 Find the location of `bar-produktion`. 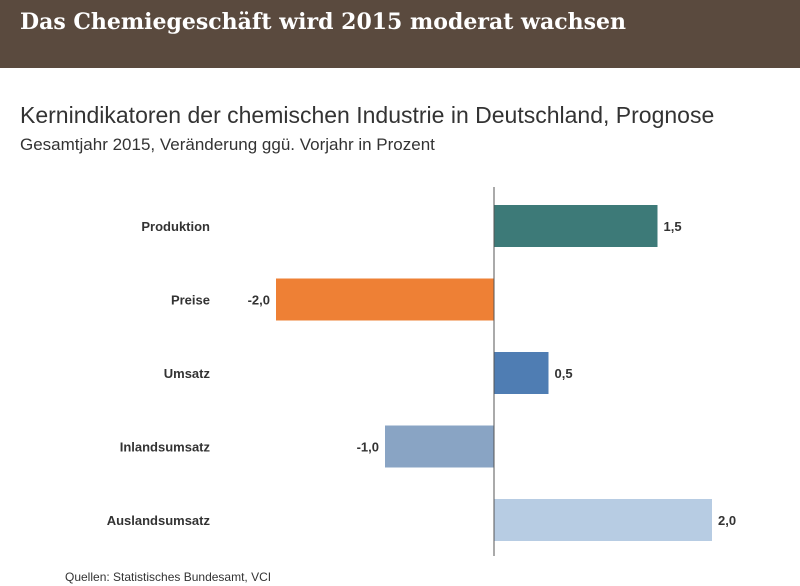

bar-produktion is located at coordinates (576, 226).